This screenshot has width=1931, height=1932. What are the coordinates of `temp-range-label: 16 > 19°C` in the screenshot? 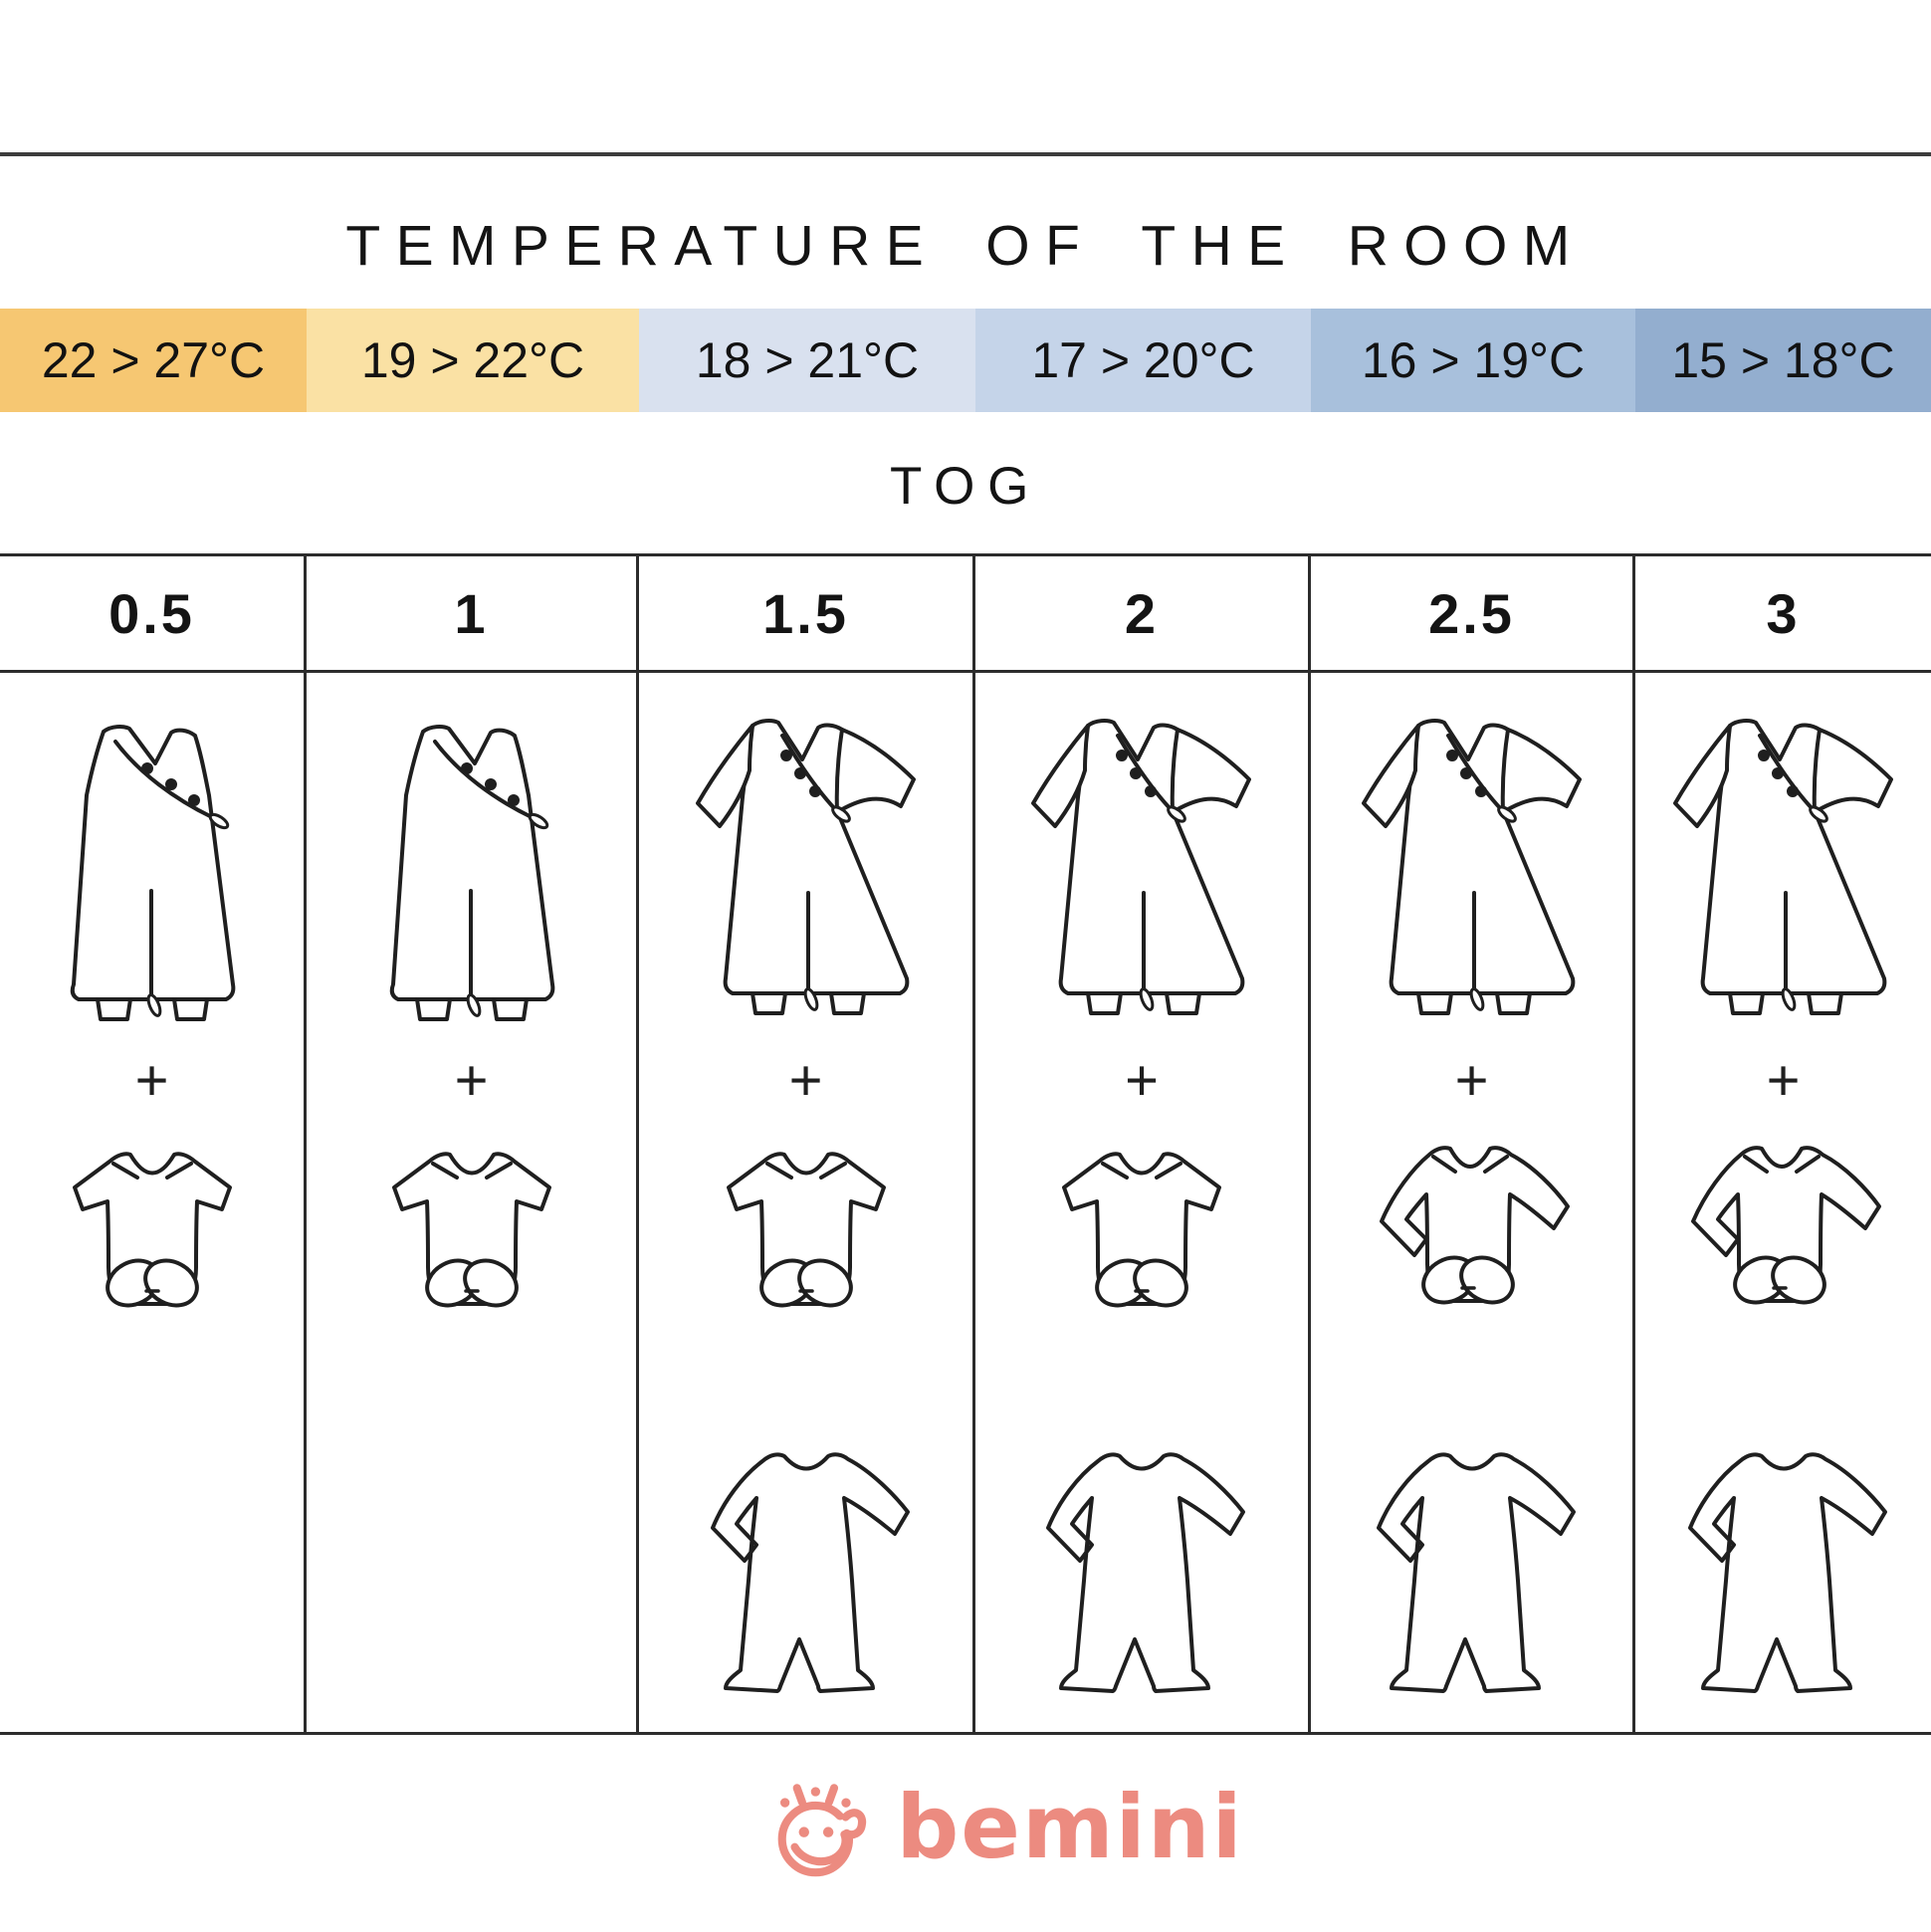 It's located at (1474, 360).